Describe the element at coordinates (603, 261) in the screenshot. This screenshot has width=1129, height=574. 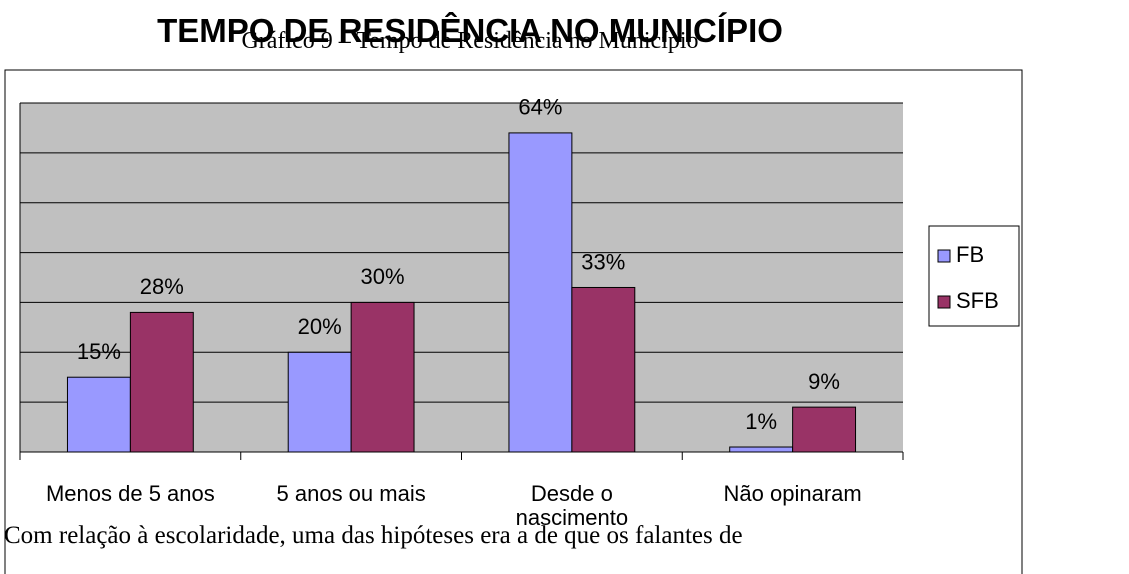
I see `data-label: 33%` at that location.